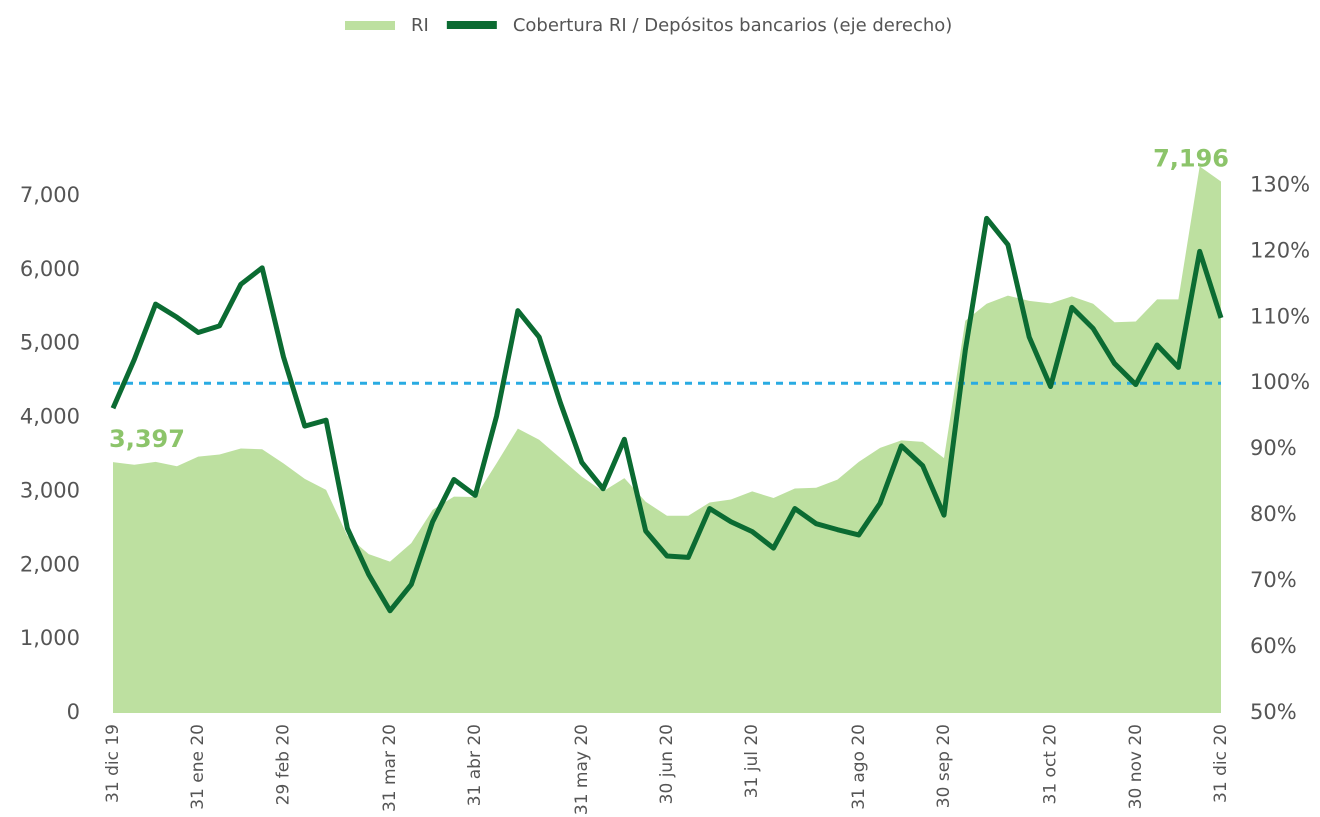 This screenshot has height=817, width=1320. Describe the element at coordinates (859, 767) in the screenshot. I see `x-tick-label: 31 ago 20` at that location.